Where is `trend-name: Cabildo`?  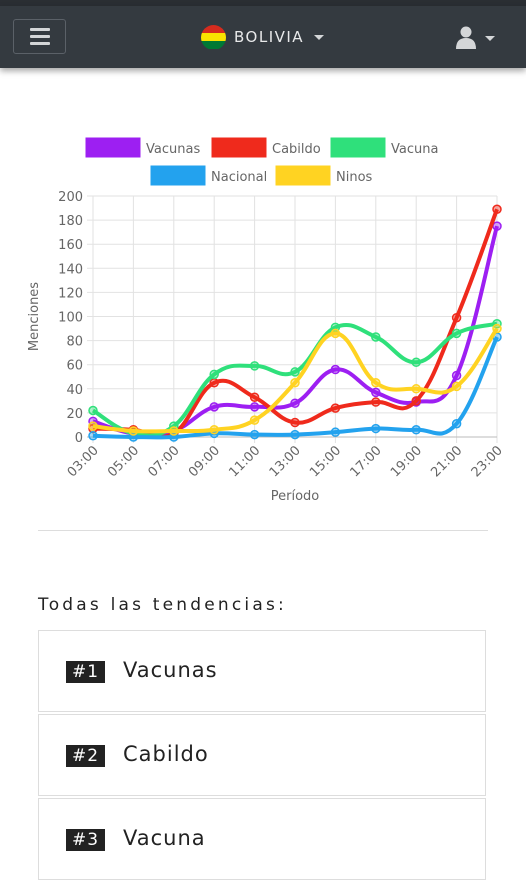 trend-name: Cabildo is located at coordinates (166, 754).